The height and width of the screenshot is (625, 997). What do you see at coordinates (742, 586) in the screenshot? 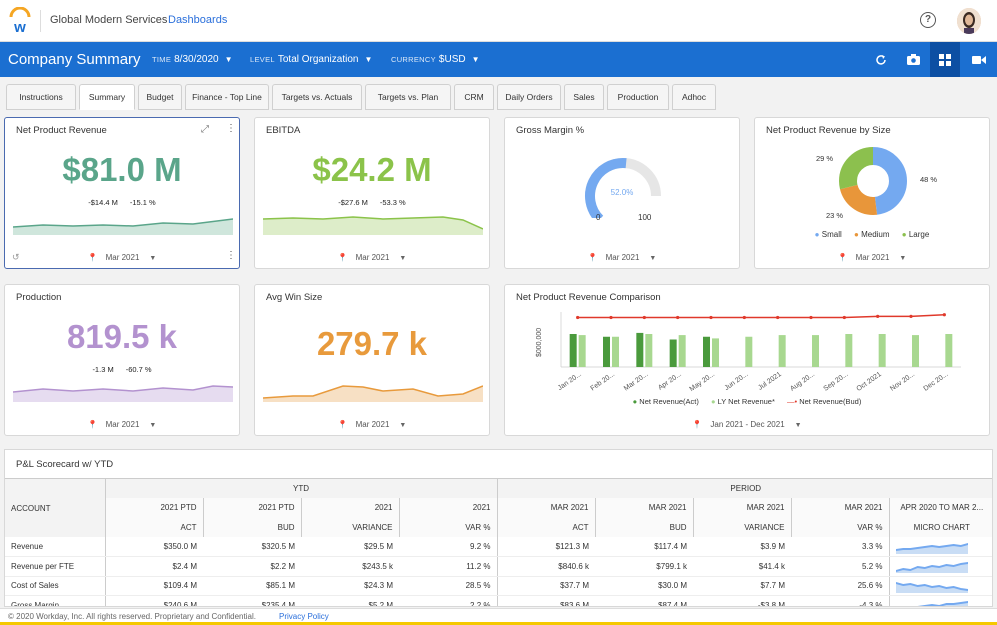
I see `table-cell: $7.7 M` at bounding box center [742, 586].